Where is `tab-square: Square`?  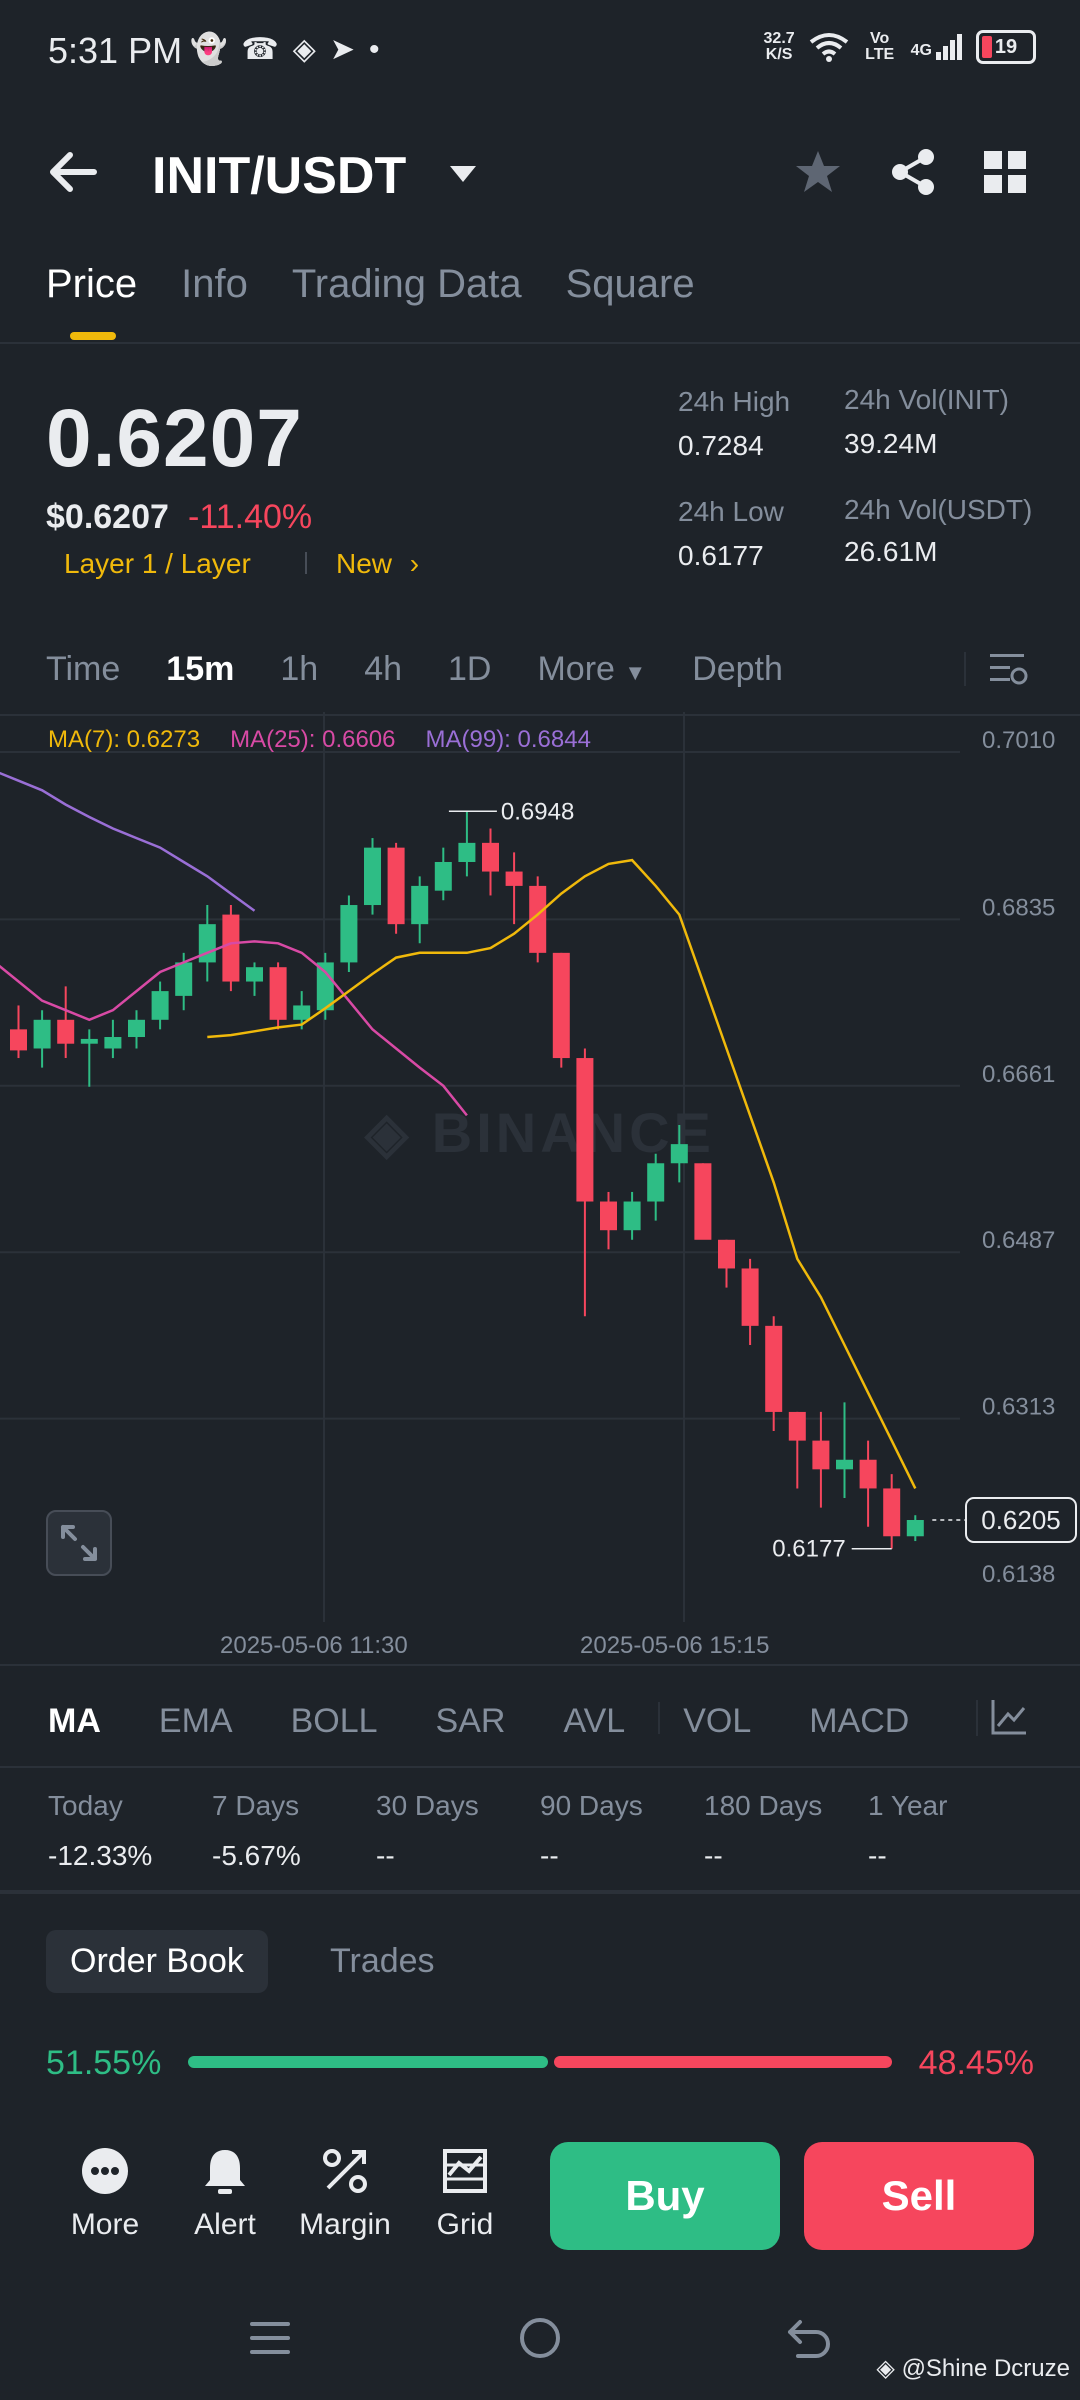 tab-square: Square is located at coordinates (630, 284).